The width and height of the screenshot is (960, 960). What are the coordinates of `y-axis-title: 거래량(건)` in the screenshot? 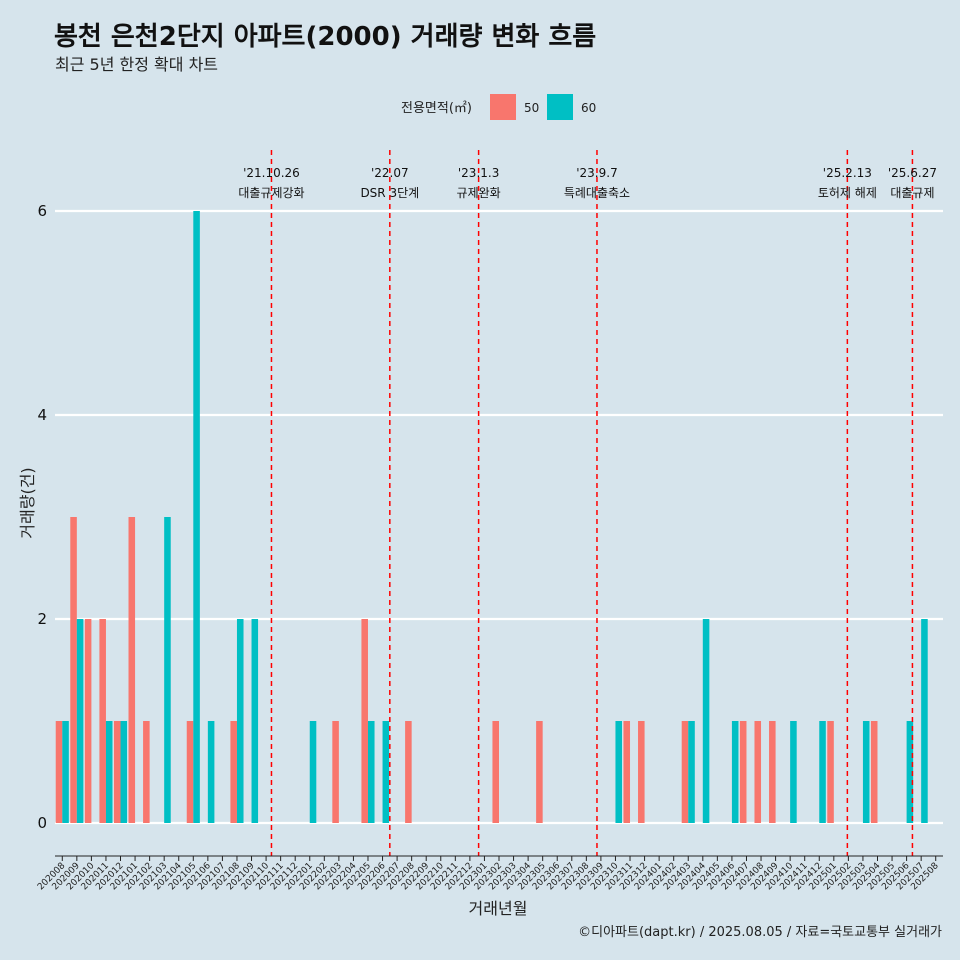 It's located at (27, 502).